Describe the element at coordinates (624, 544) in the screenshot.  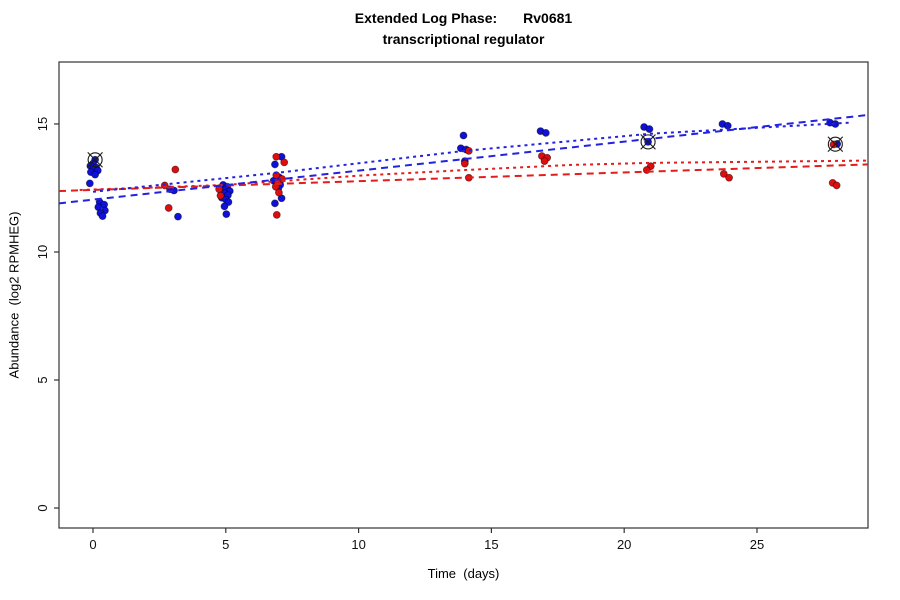
I see `x-tick-label: 20` at that location.